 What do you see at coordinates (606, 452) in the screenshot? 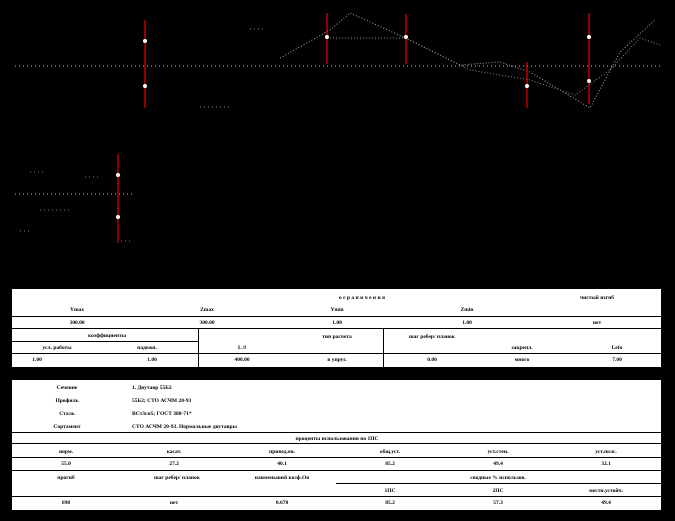
I see `usage-header: уст.полс.` at bounding box center [606, 452].